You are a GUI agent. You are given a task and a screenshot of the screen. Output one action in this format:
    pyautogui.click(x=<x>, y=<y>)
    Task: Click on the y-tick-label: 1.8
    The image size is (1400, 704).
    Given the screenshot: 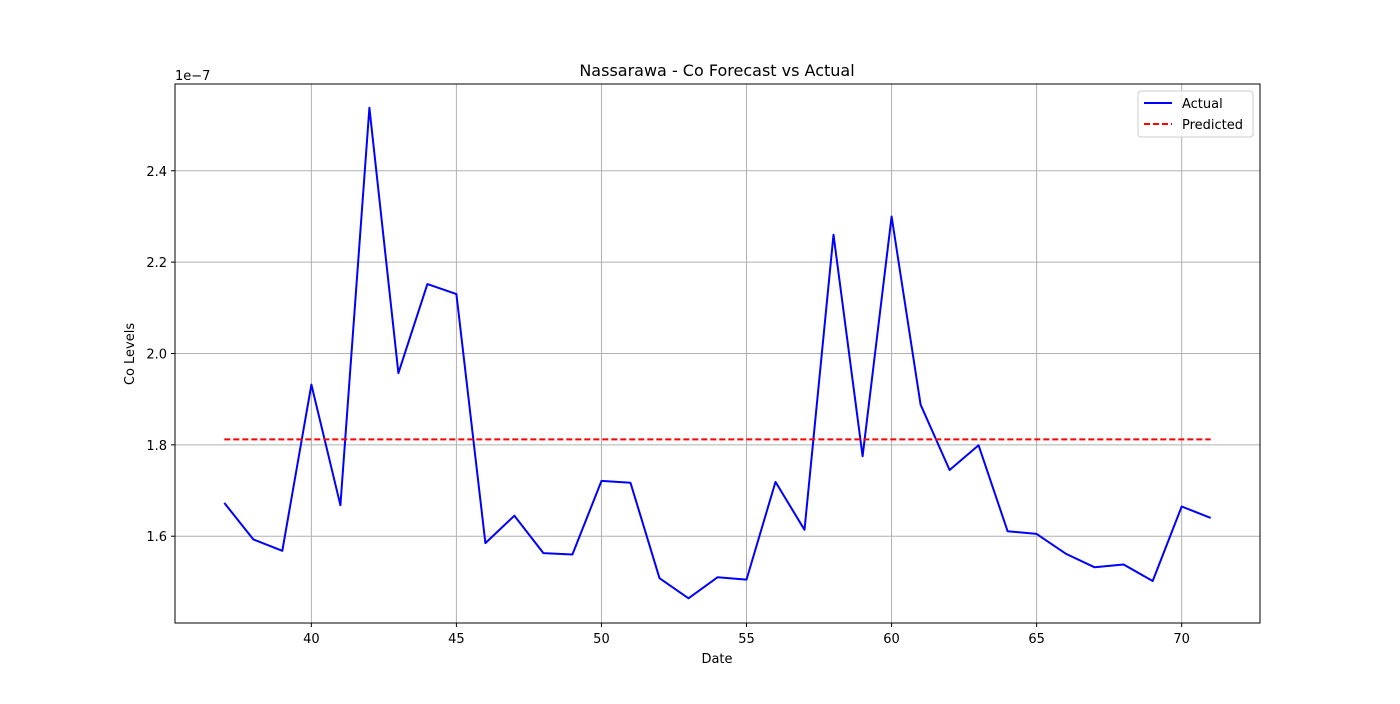 What is the action you would take?
    pyautogui.click(x=156, y=446)
    